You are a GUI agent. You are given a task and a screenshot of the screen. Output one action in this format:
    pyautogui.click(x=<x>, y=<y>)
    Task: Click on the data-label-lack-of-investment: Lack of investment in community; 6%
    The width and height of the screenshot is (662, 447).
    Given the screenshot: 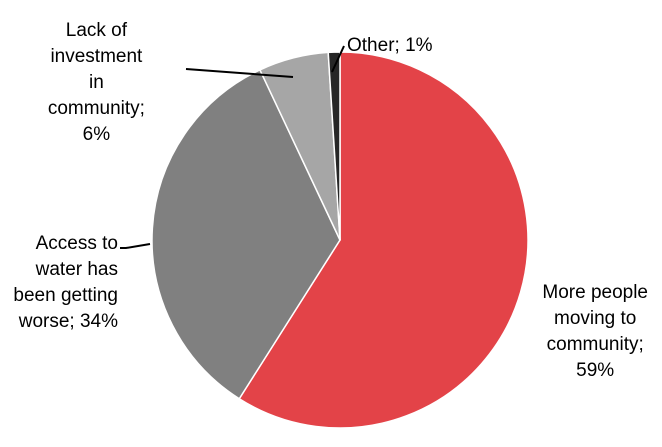 What is the action you would take?
    pyautogui.click(x=96, y=82)
    